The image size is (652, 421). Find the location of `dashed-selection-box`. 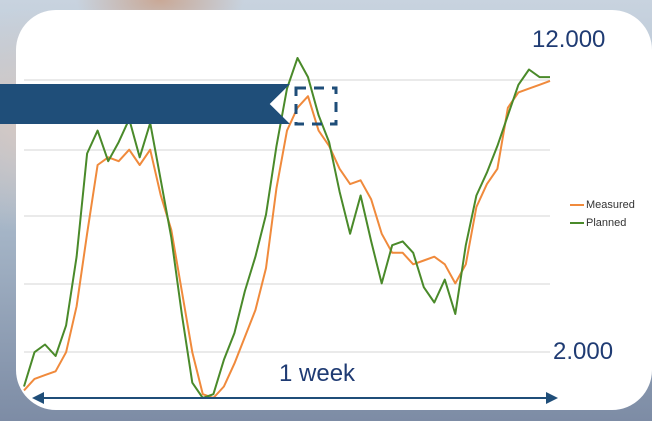

dashed-selection-box is located at coordinates (316, 106).